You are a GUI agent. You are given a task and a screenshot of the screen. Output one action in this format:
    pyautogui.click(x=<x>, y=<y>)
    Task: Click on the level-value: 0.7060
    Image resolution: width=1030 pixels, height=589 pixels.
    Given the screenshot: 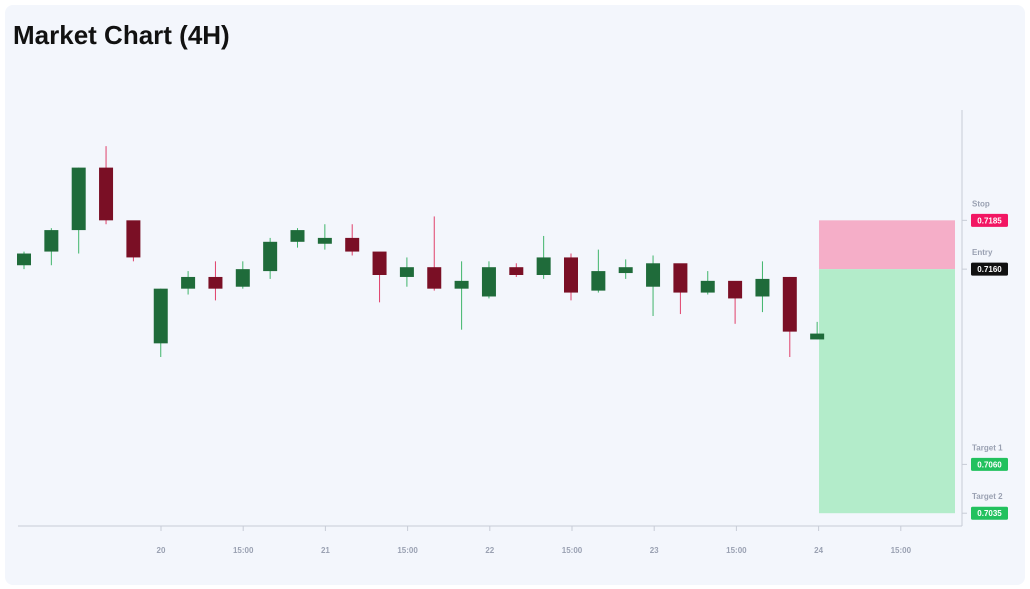 What is the action you would take?
    pyautogui.click(x=989, y=464)
    